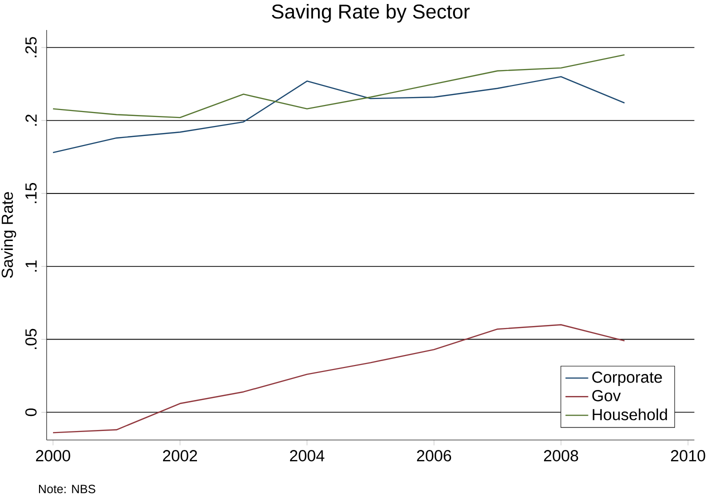 Image resolution: width=713 pixels, height=497 pixels. What do you see at coordinates (31, 47) in the screenshot?
I see `y-tick-label: .25` at bounding box center [31, 47].